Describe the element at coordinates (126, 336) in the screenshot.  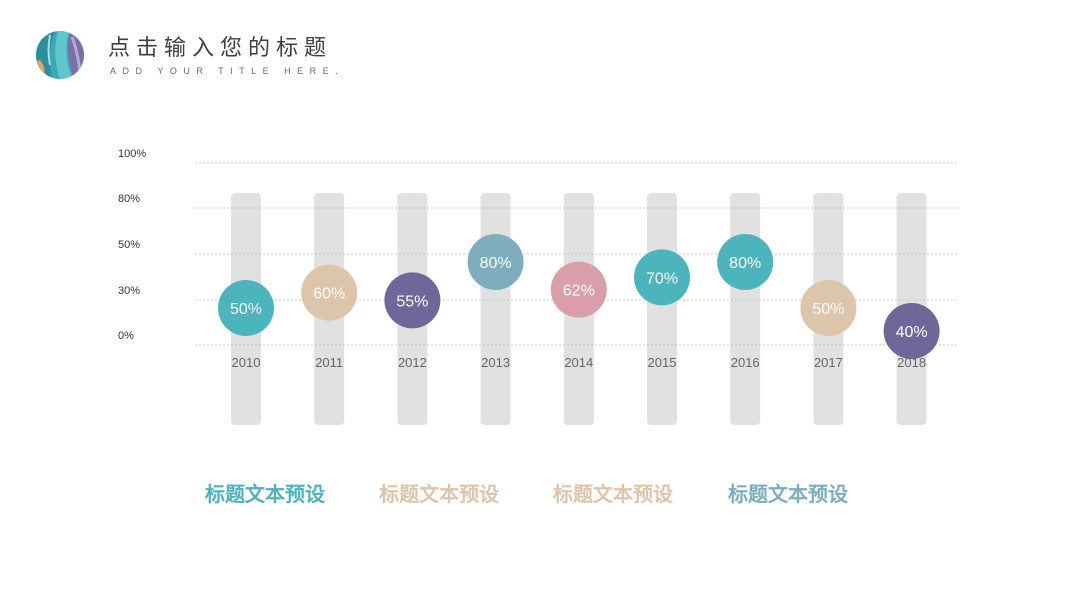
I see `y-tick-label: 0%` at that location.